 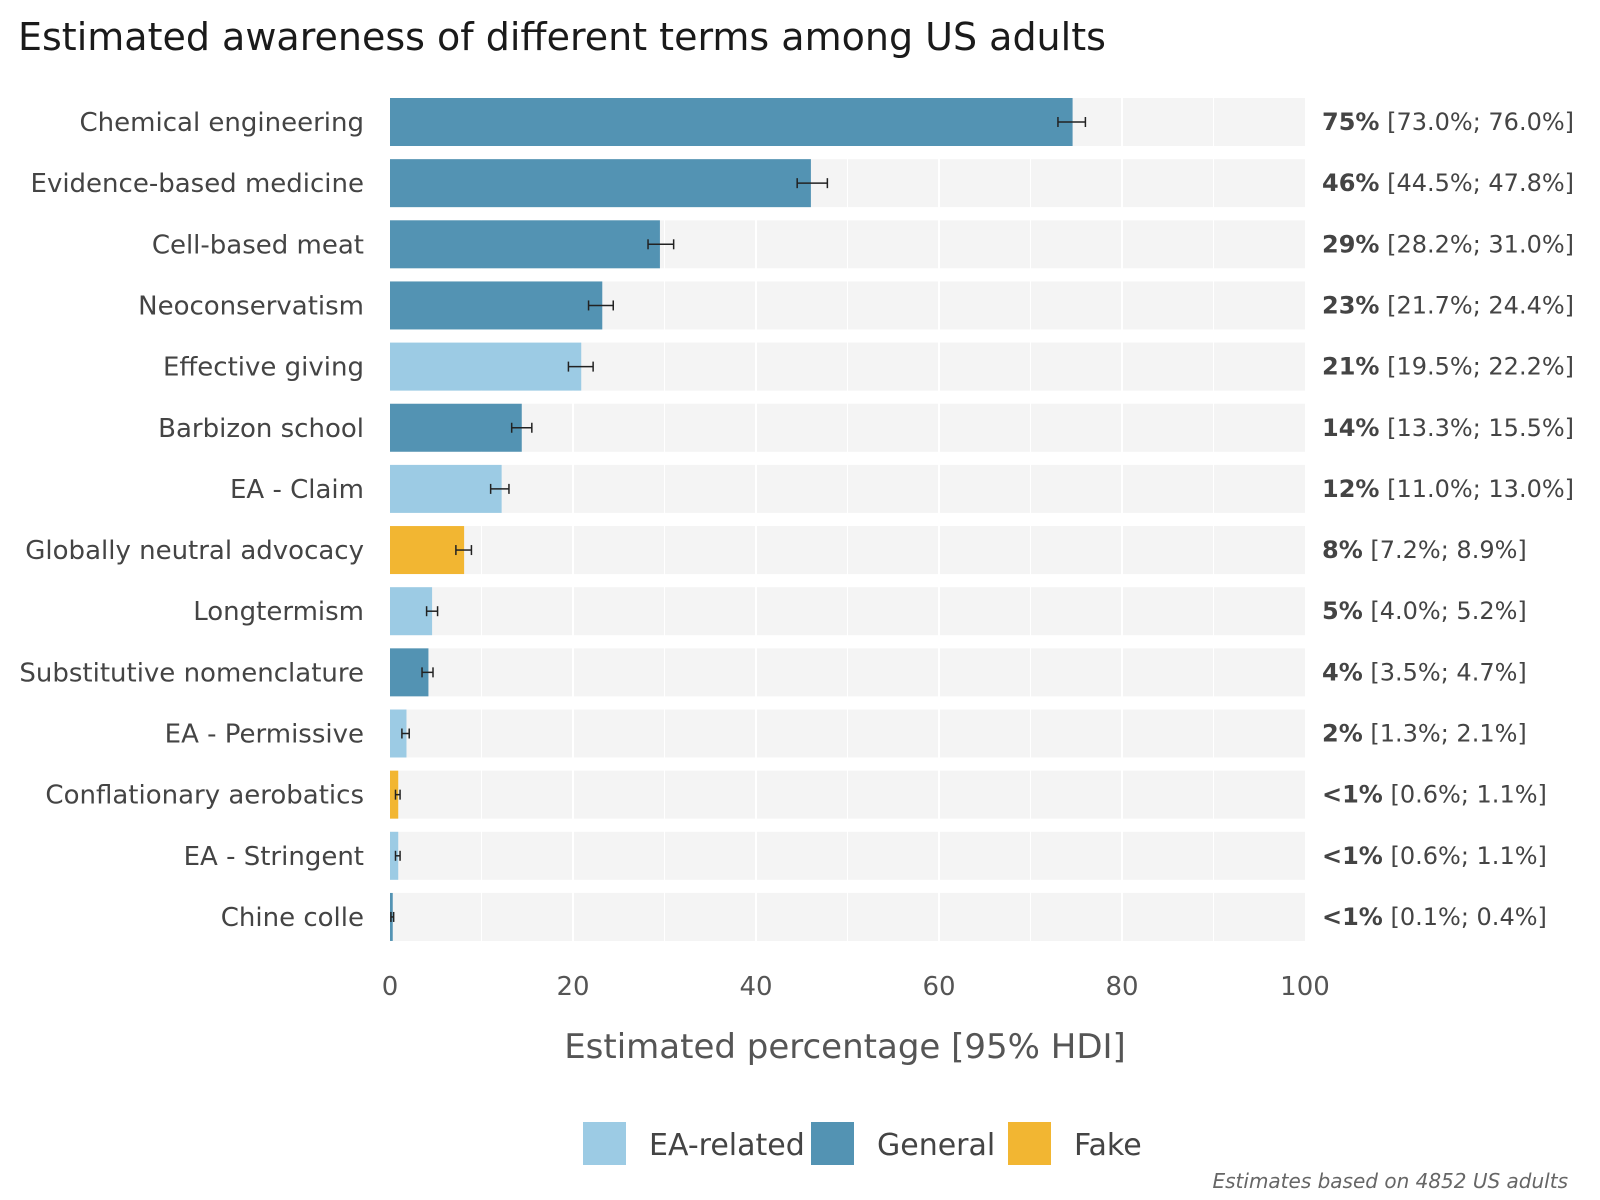 I want to click on value-label: 29% [28.2%; 31.0%], so click(x=1448, y=244).